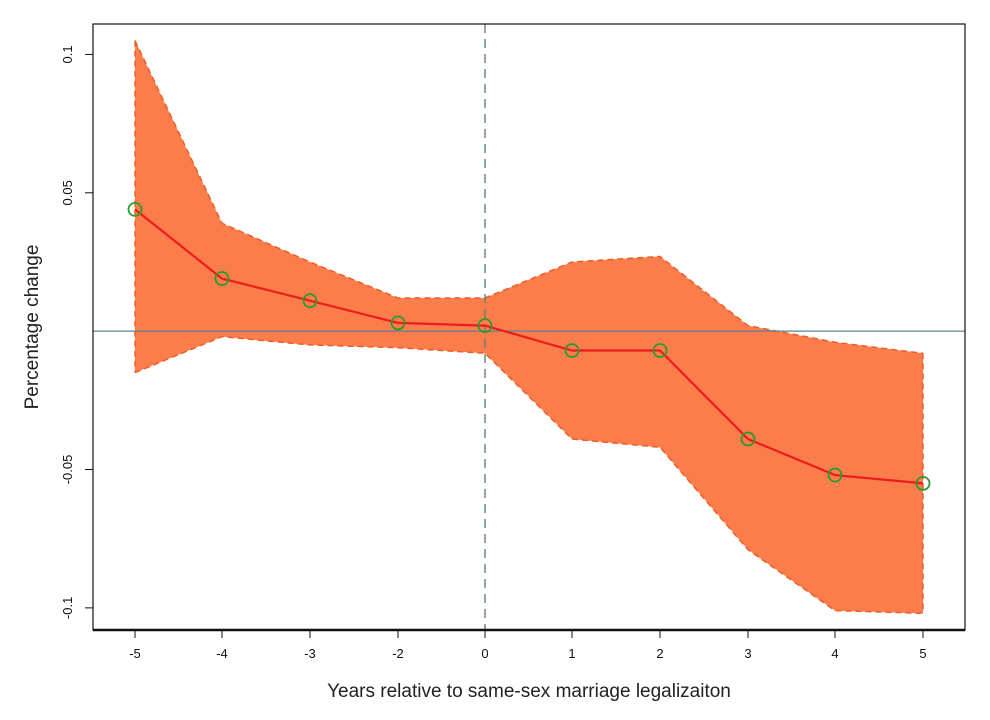 The width and height of the screenshot is (990, 720). I want to click on y-tick-label: 0.1, so click(67, 54).